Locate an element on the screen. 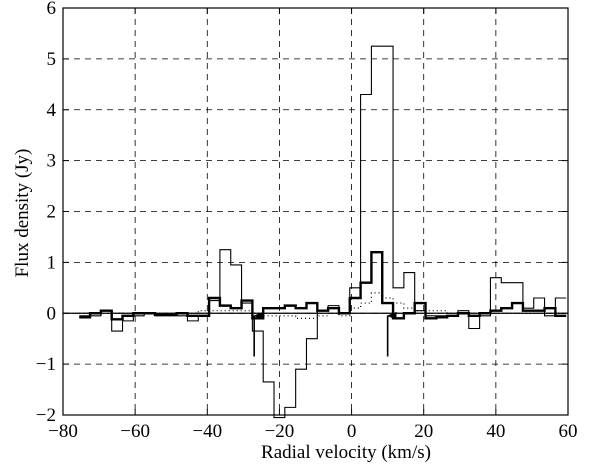  y-tick-label: 1 is located at coordinates (52, 262).